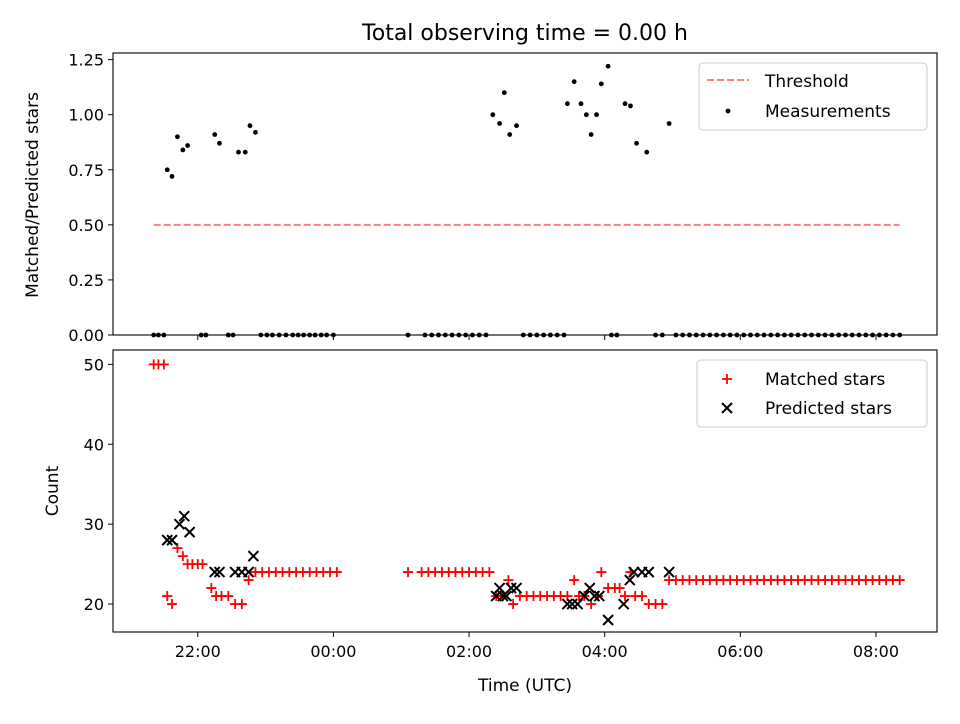  Describe the element at coordinates (469, 651) in the screenshot. I see `bottom-xtick-label: 02:00` at that location.